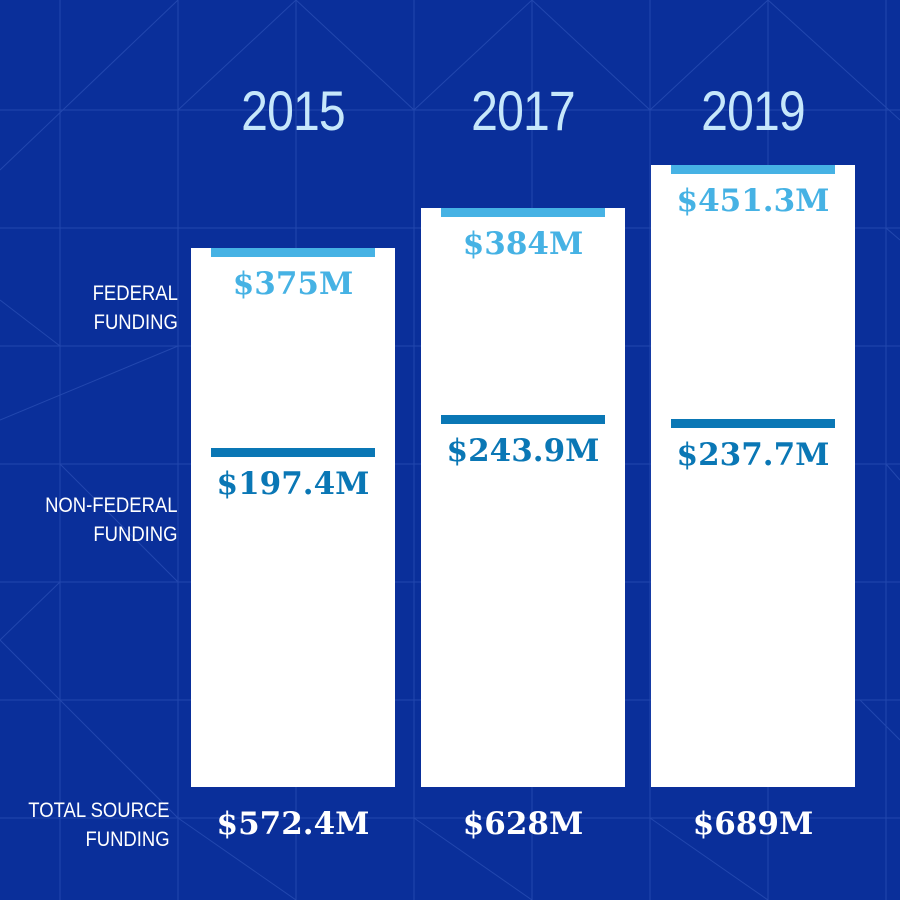 This screenshot has width=900, height=900. I want to click on column-2017: $384M $243.9M, so click(523, 497).